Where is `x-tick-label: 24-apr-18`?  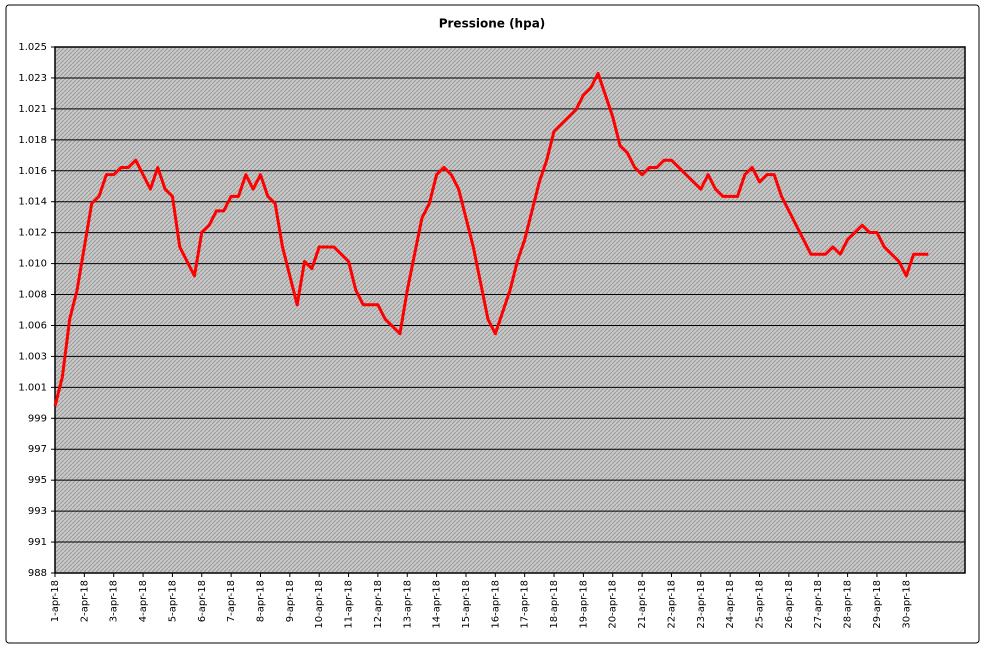
x-tick-label: 24-apr-18 is located at coordinates (730, 604).